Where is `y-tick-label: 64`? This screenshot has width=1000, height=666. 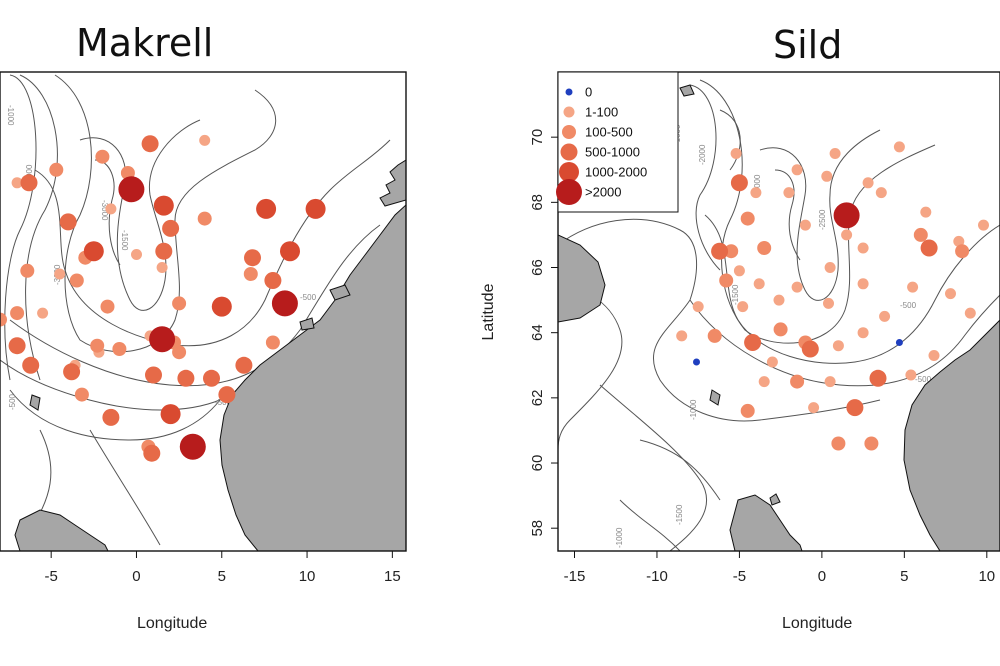
y-tick-label: 64 is located at coordinates (537, 332).